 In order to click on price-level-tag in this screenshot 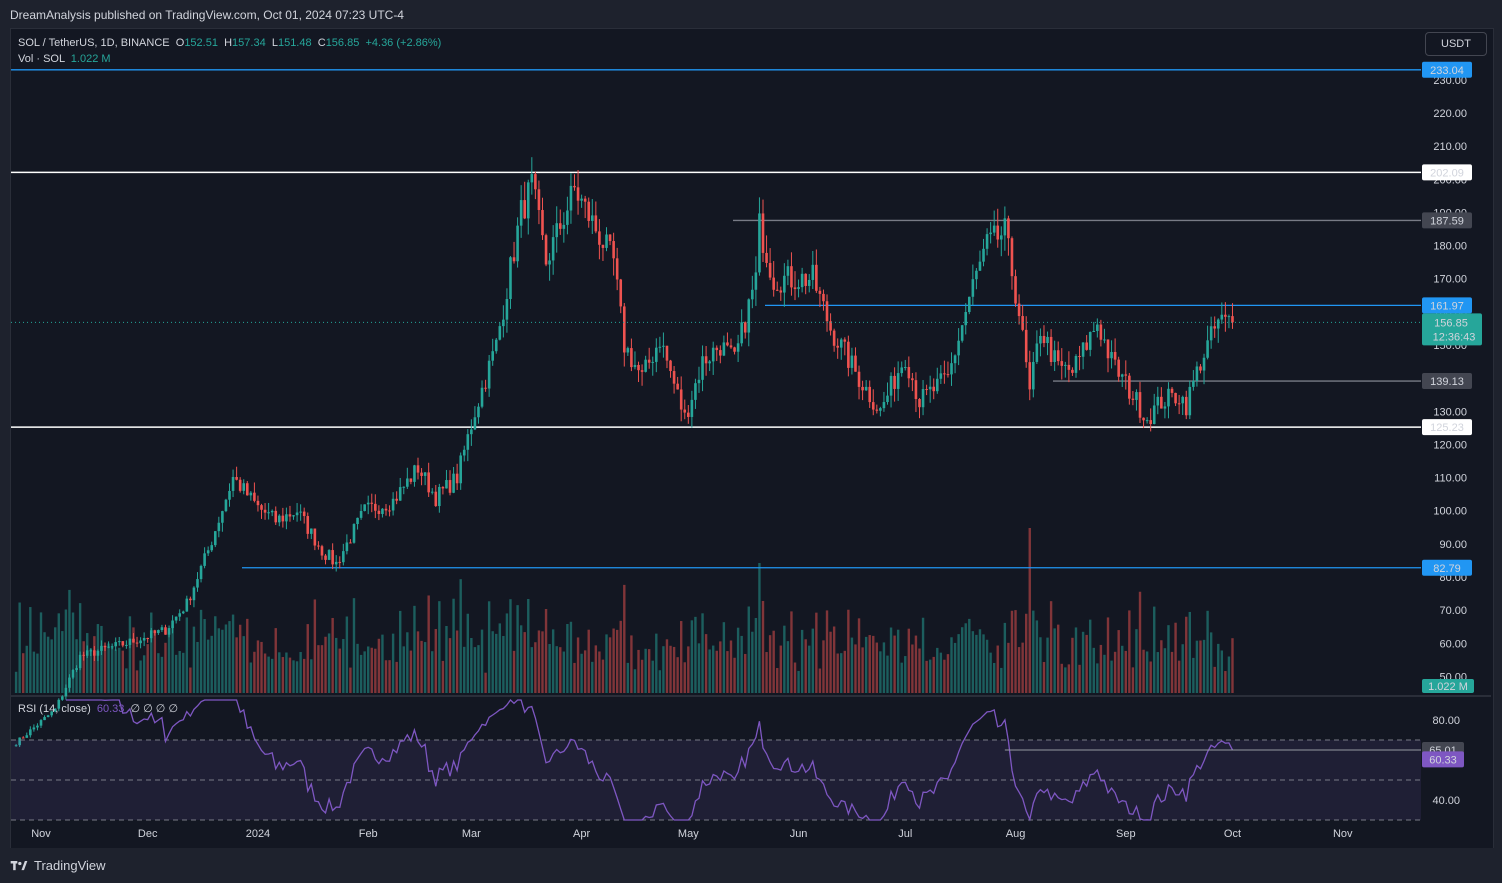, I will do `click(1447, 69)`.